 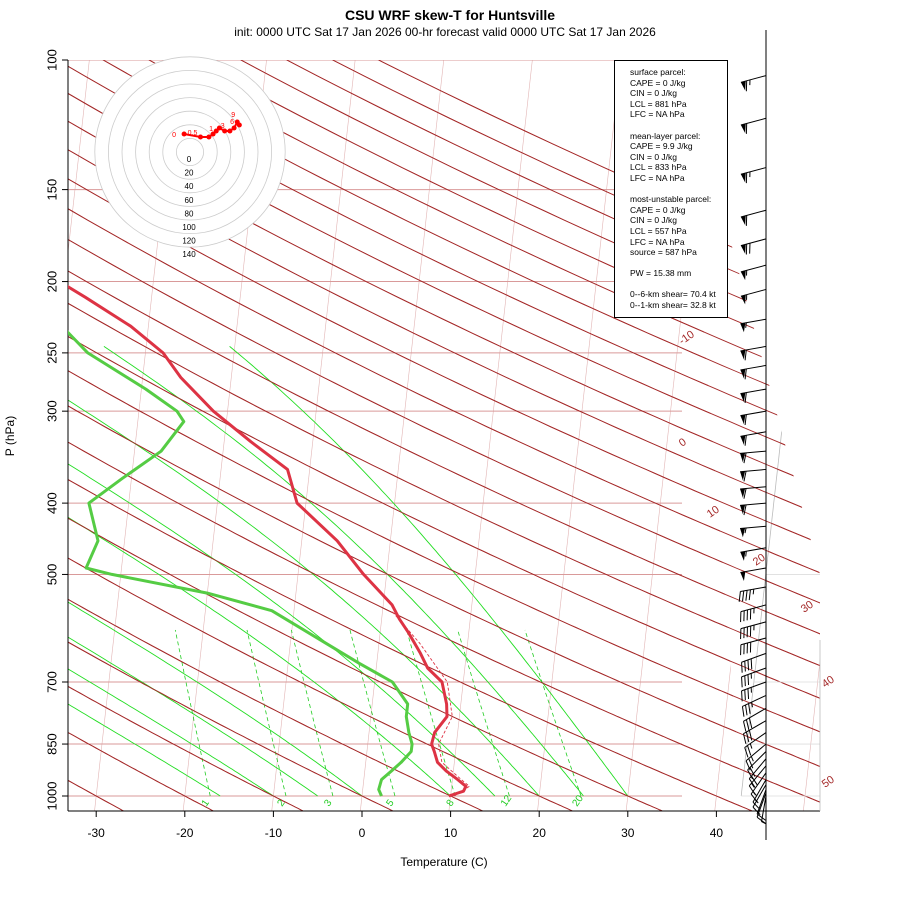 What do you see at coordinates (828, 782) in the screenshot?
I see `isotherm-label: 50` at bounding box center [828, 782].